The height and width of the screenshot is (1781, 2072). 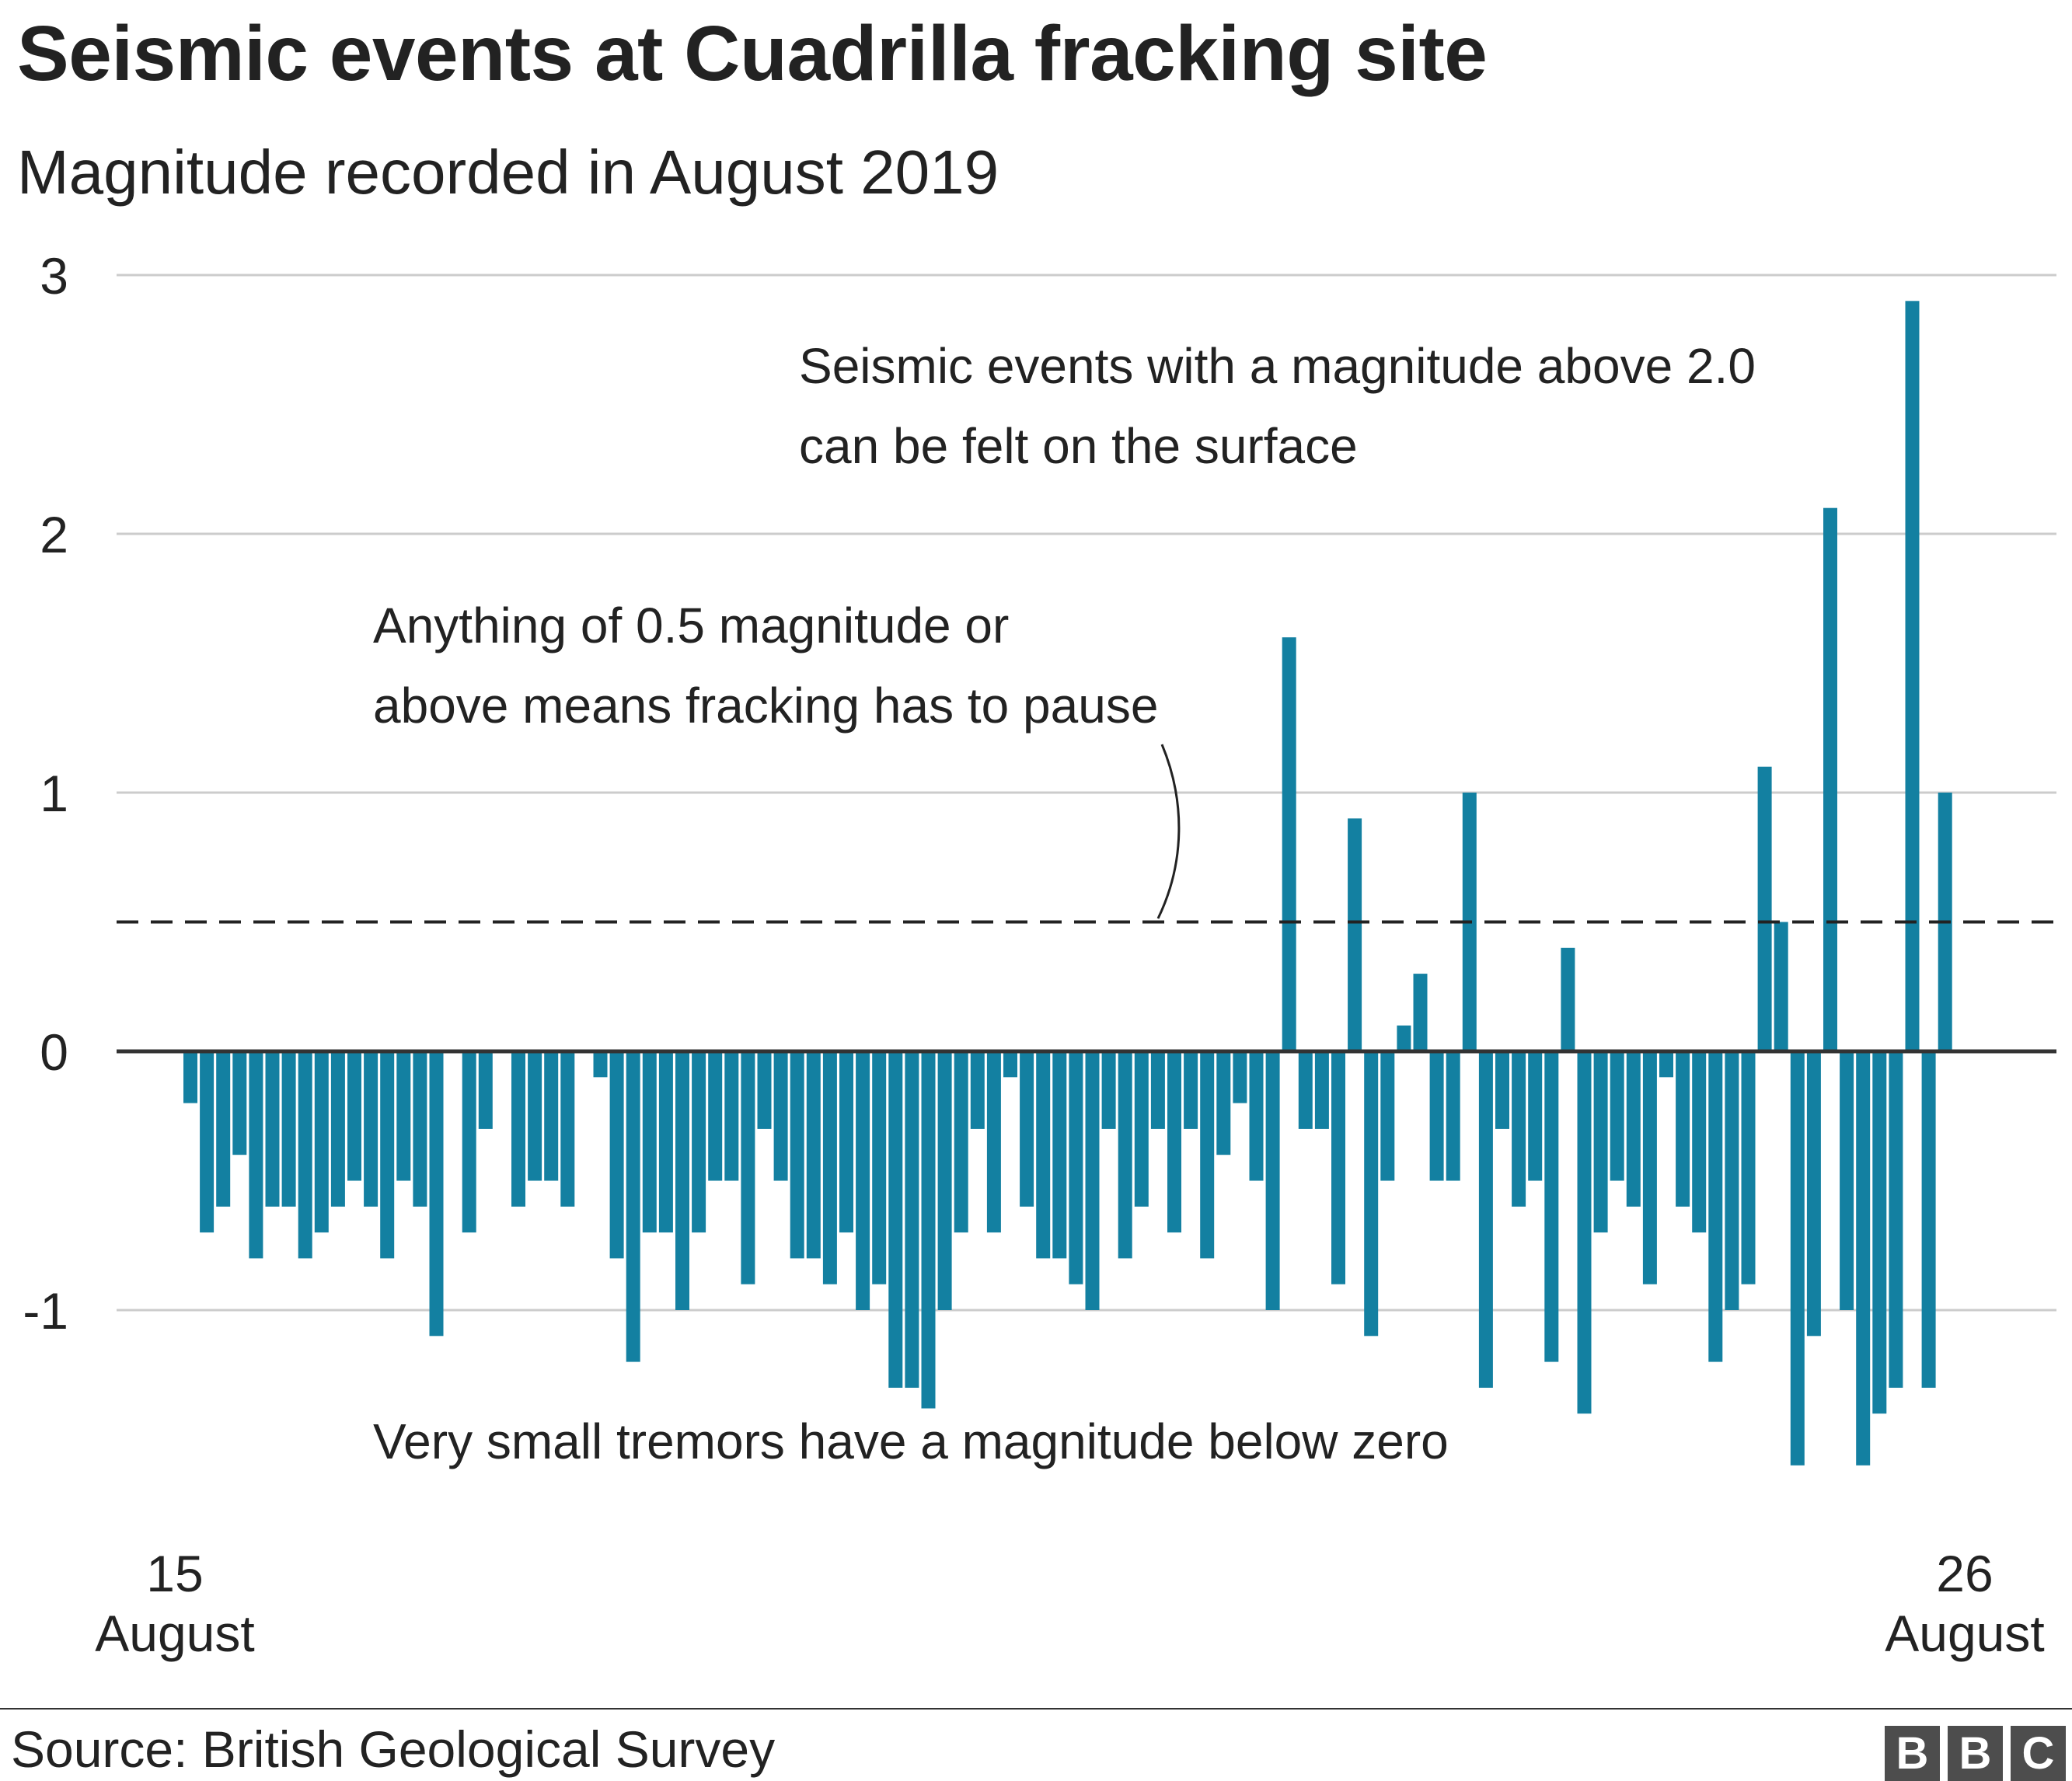 I want to click on x-tick-label-day: 26, so click(x=1964, y=1573).